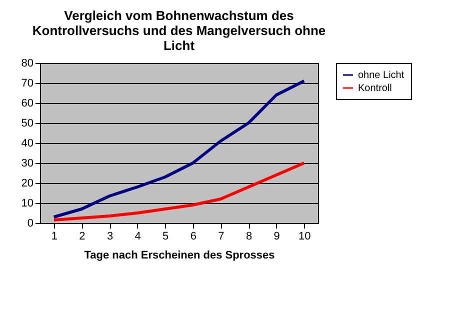  What do you see at coordinates (375, 88) in the screenshot?
I see `legend-label: Kontroll` at bounding box center [375, 88].